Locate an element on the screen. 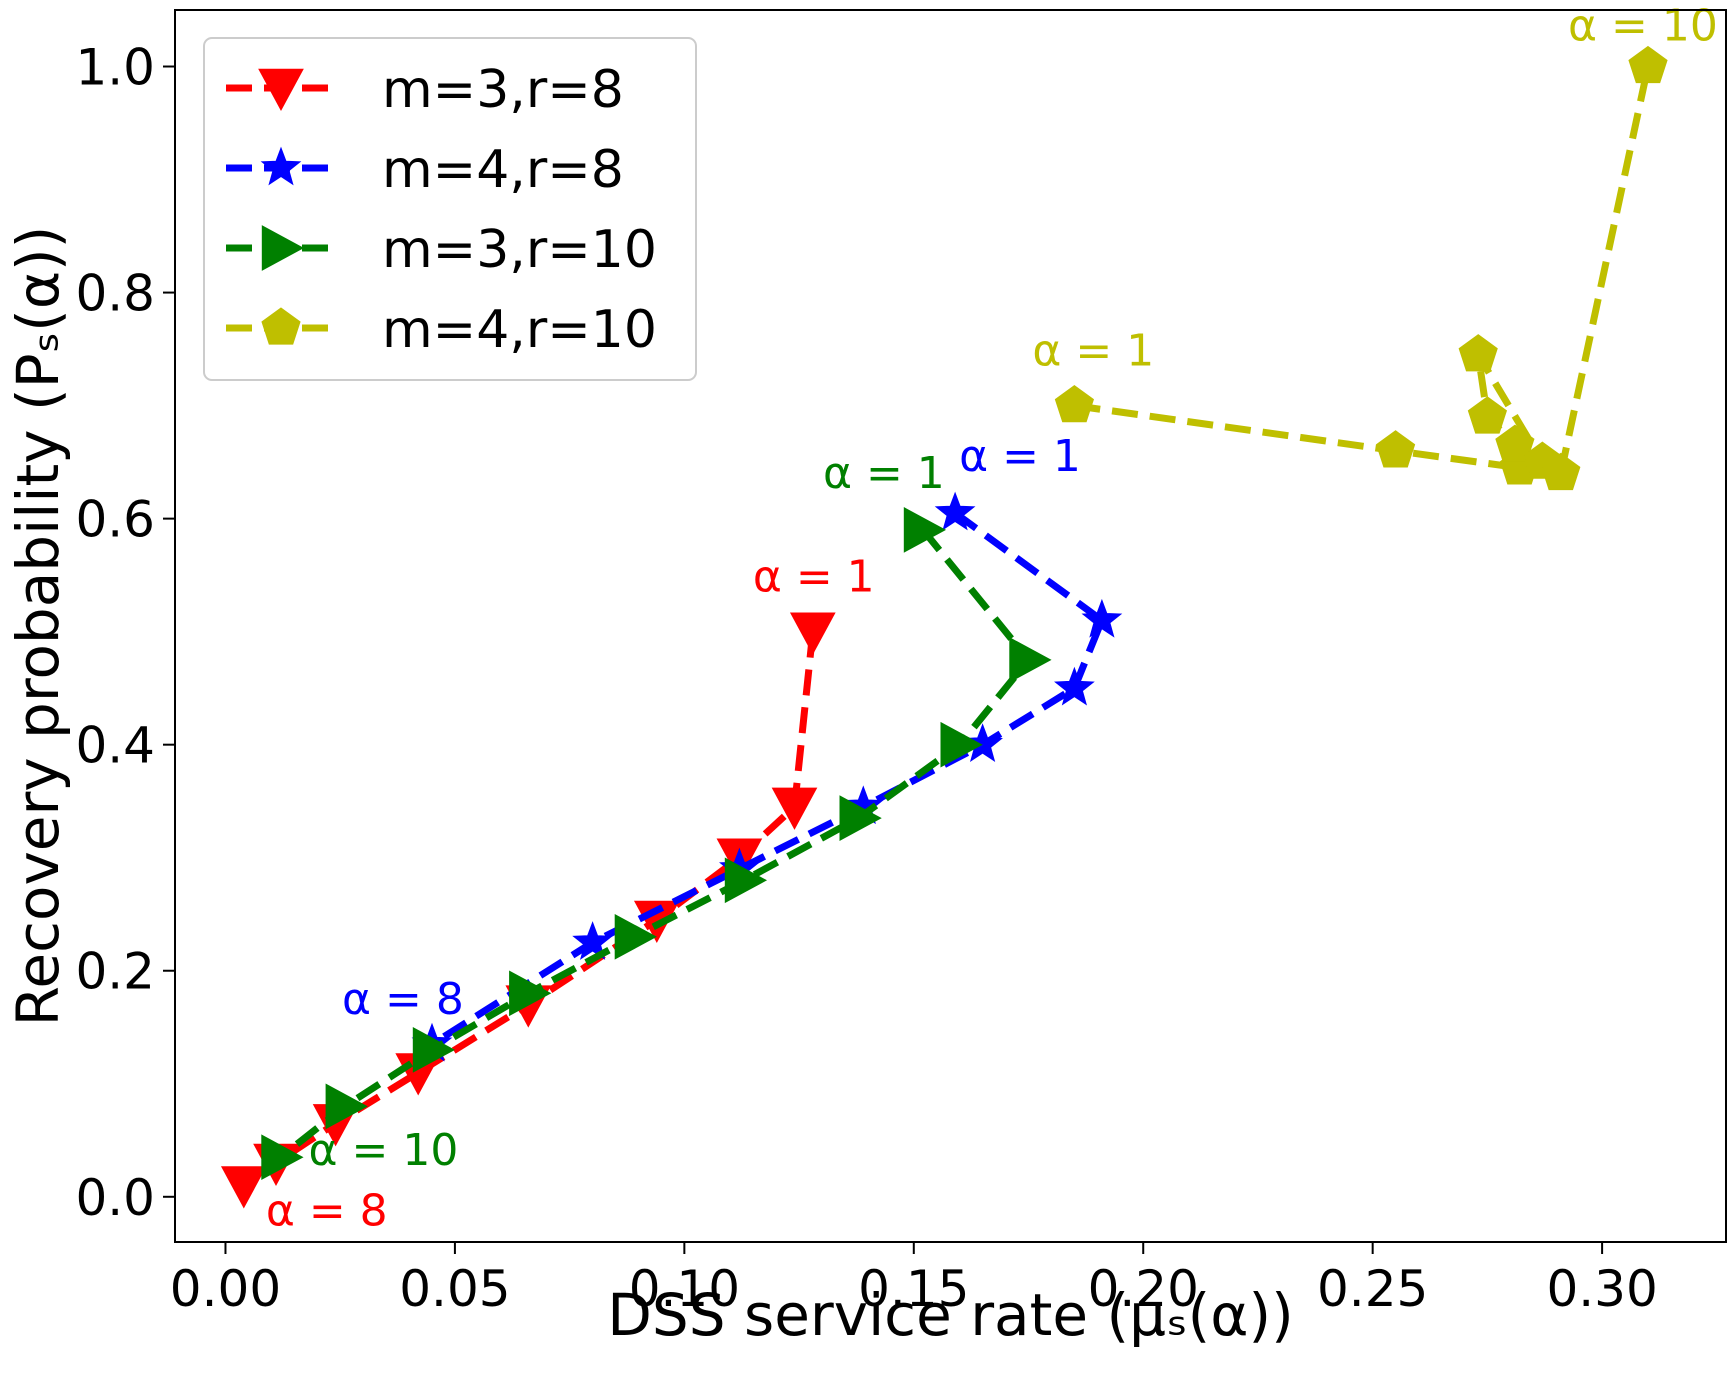  x-tick-label: 0.30 is located at coordinates (1601, 1289).